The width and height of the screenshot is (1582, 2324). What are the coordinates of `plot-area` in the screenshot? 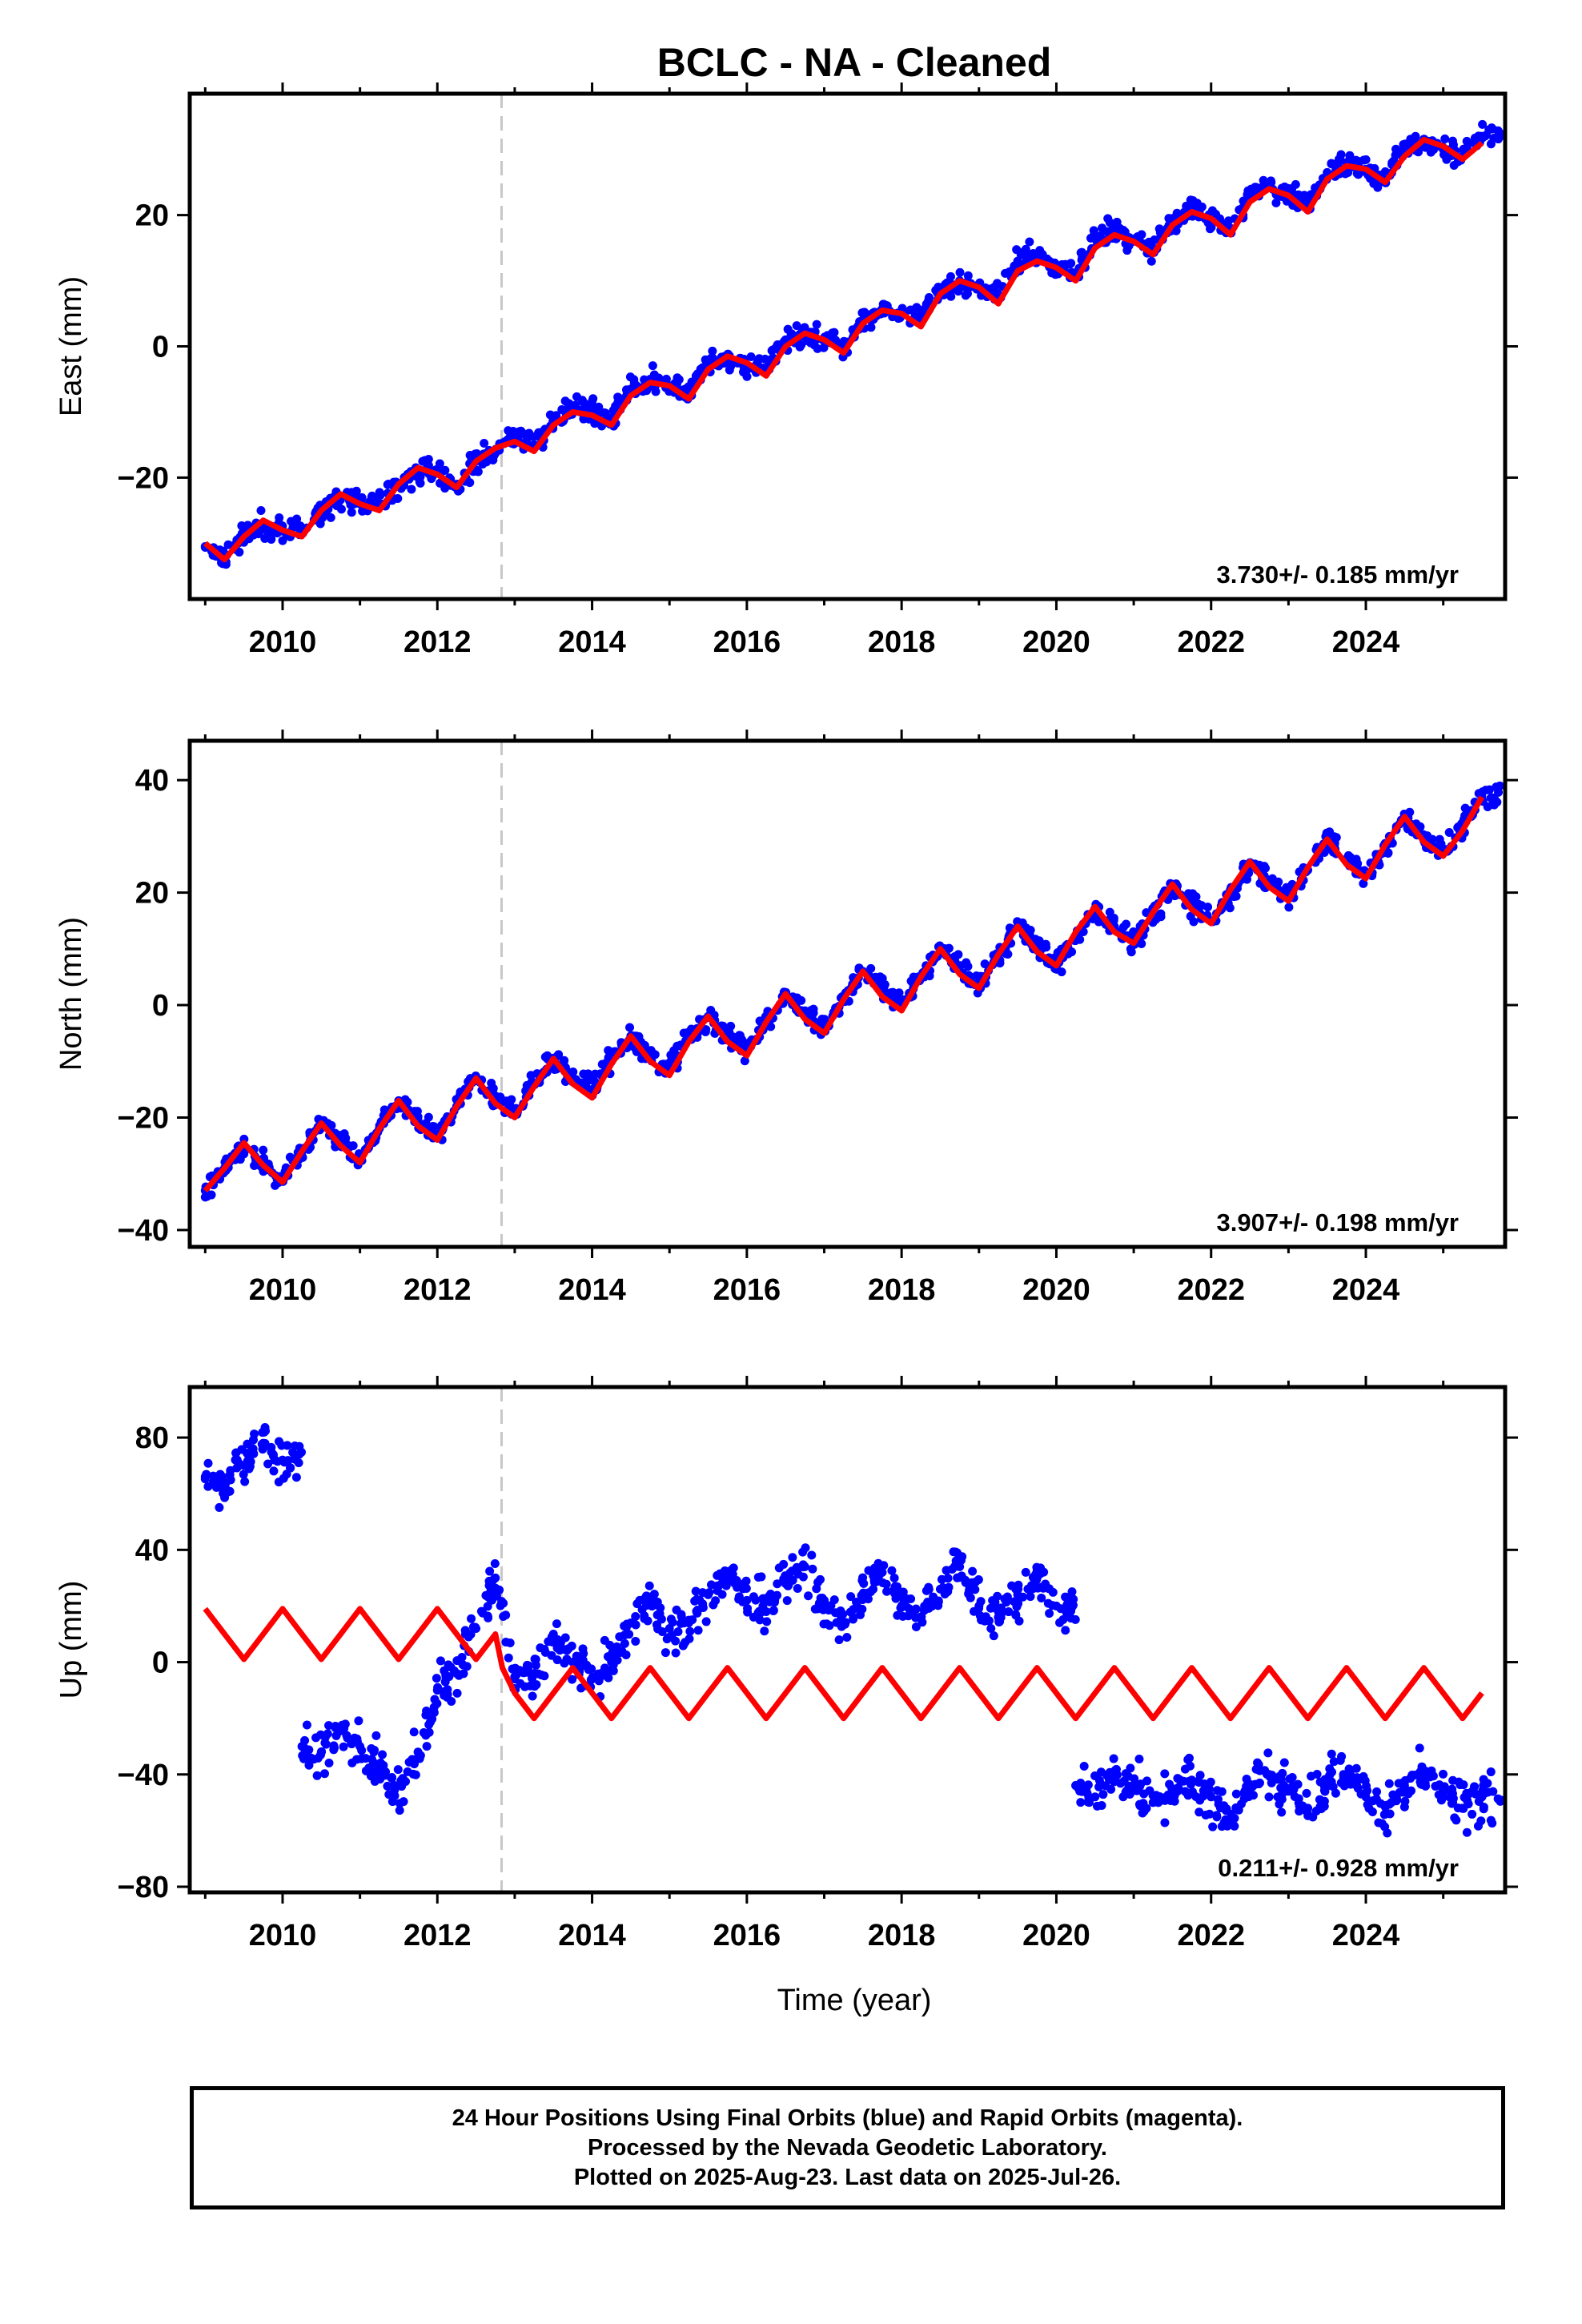 It's located at (852, 1630).